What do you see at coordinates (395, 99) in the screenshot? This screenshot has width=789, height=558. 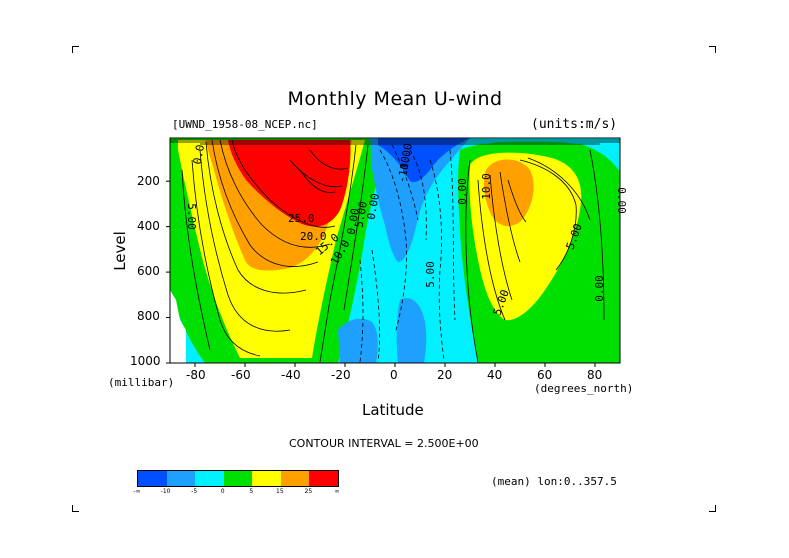 I see `chart-title: Monthly Mean U-wind` at bounding box center [395, 99].